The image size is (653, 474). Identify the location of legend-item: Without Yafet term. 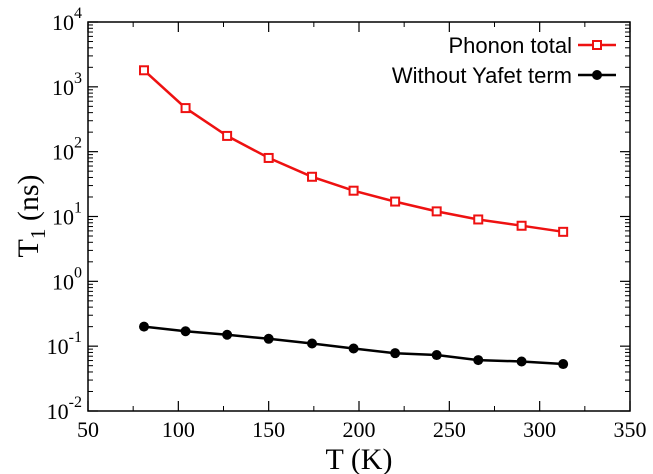
(504, 75).